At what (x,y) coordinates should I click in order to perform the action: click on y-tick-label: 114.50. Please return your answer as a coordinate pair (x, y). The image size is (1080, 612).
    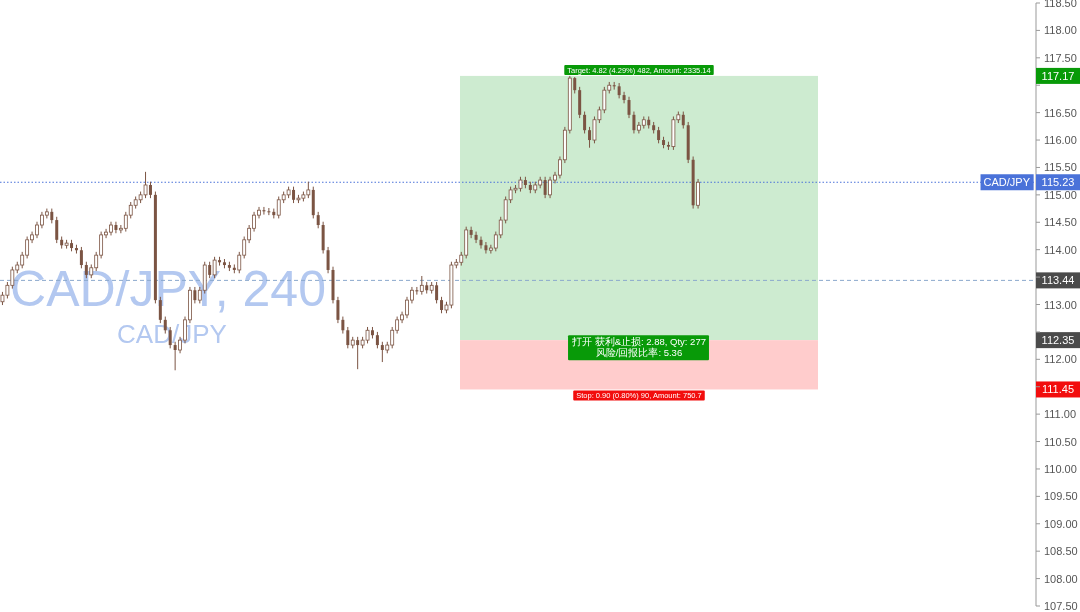
    Looking at the image, I should click on (1060, 222).